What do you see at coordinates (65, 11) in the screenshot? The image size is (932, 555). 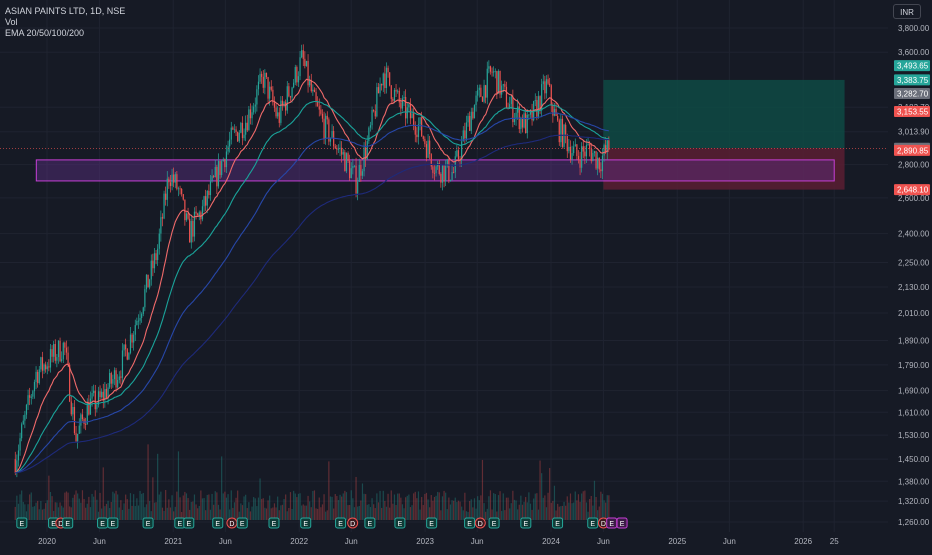 I see `symbol-title: ASIAN PAINTS LTD, 1D, NSE` at bounding box center [65, 11].